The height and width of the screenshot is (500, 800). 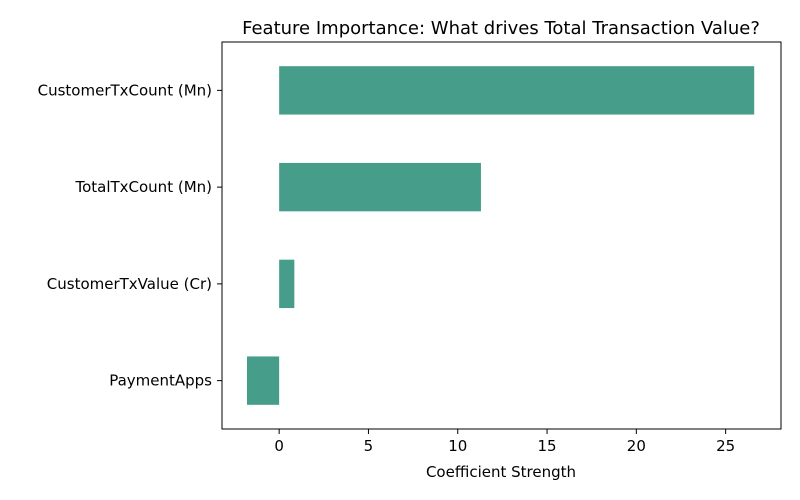 What do you see at coordinates (546, 446) in the screenshot?
I see `x-tick-label: 15` at bounding box center [546, 446].